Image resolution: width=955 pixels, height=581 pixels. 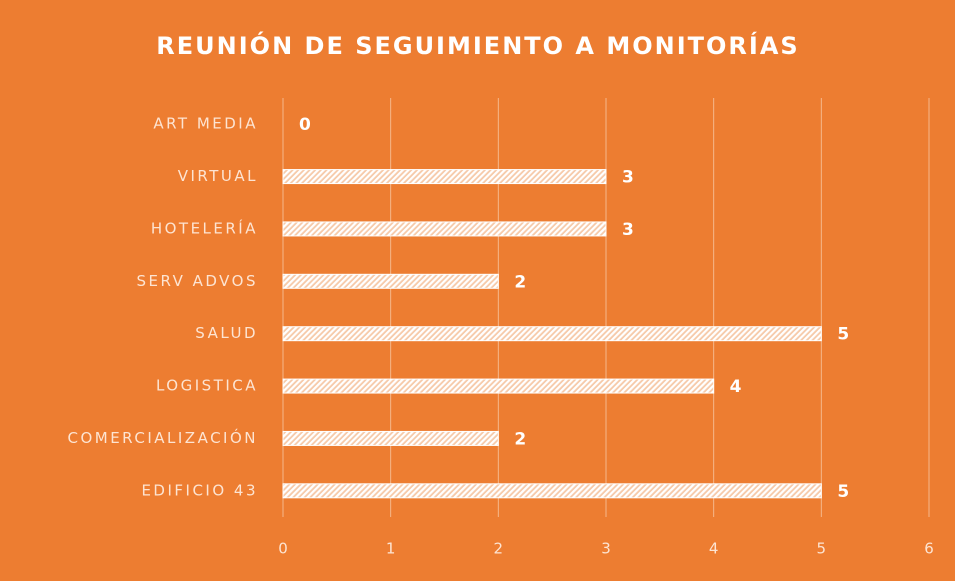 I want to click on x-tick-label: 6, so click(x=929, y=549).